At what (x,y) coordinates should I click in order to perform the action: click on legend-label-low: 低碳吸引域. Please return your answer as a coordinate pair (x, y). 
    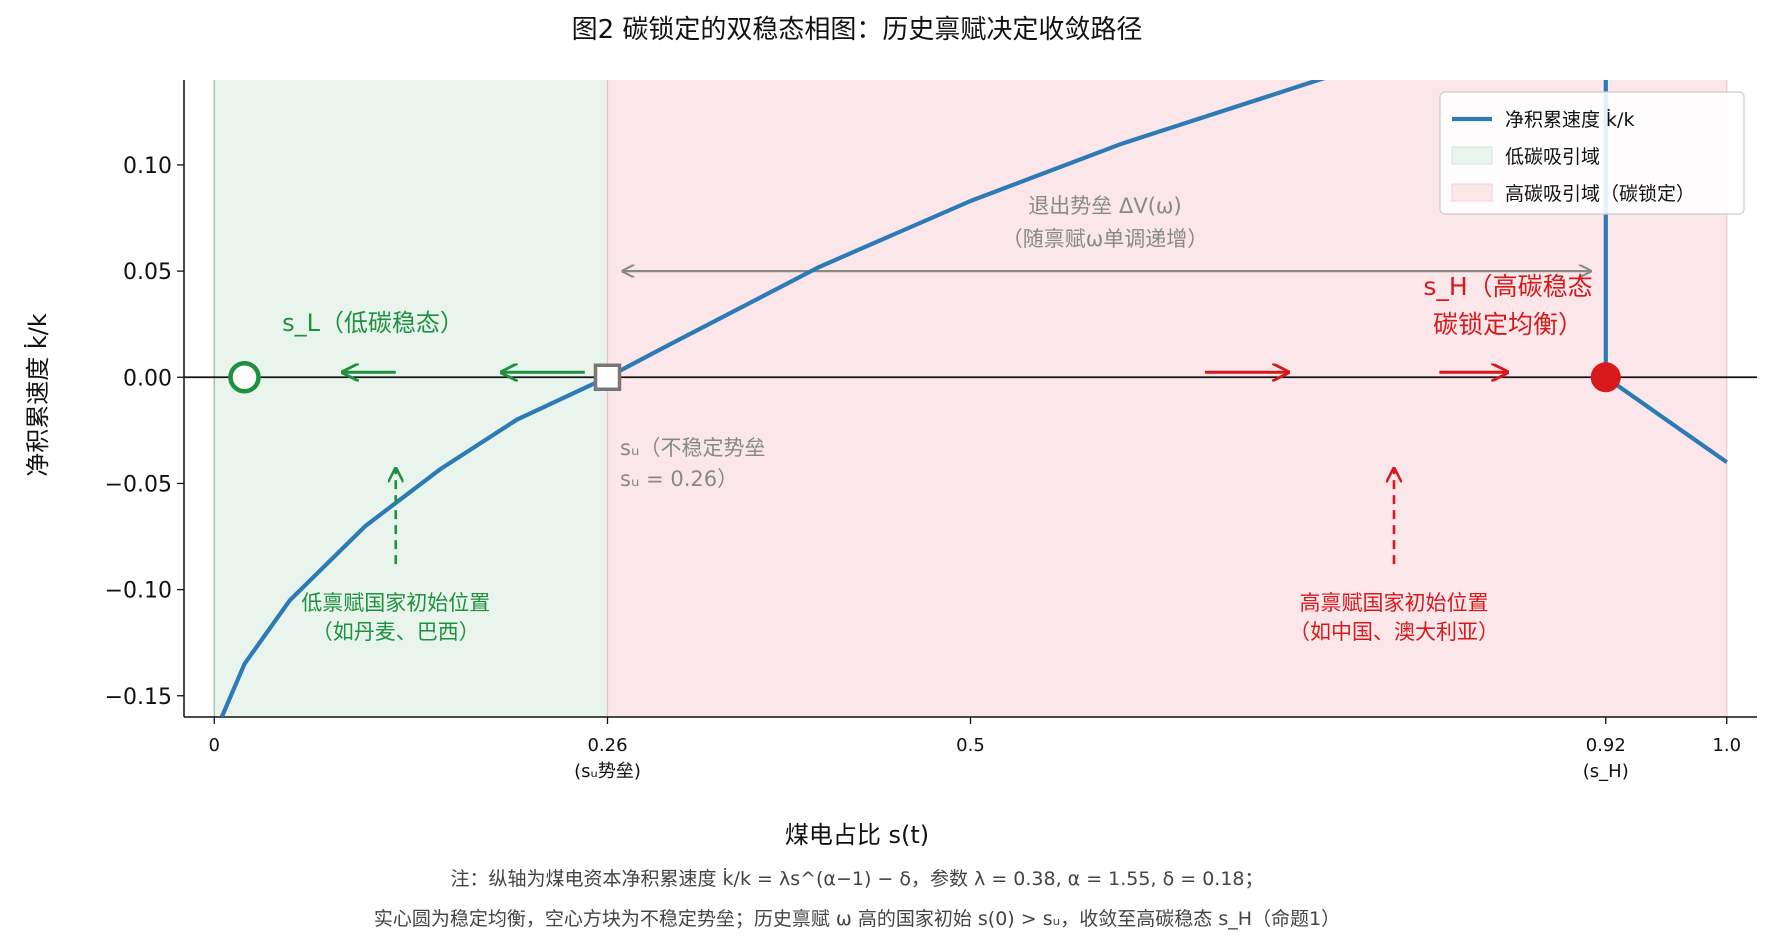
    Looking at the image, I should click on (1552, 157).